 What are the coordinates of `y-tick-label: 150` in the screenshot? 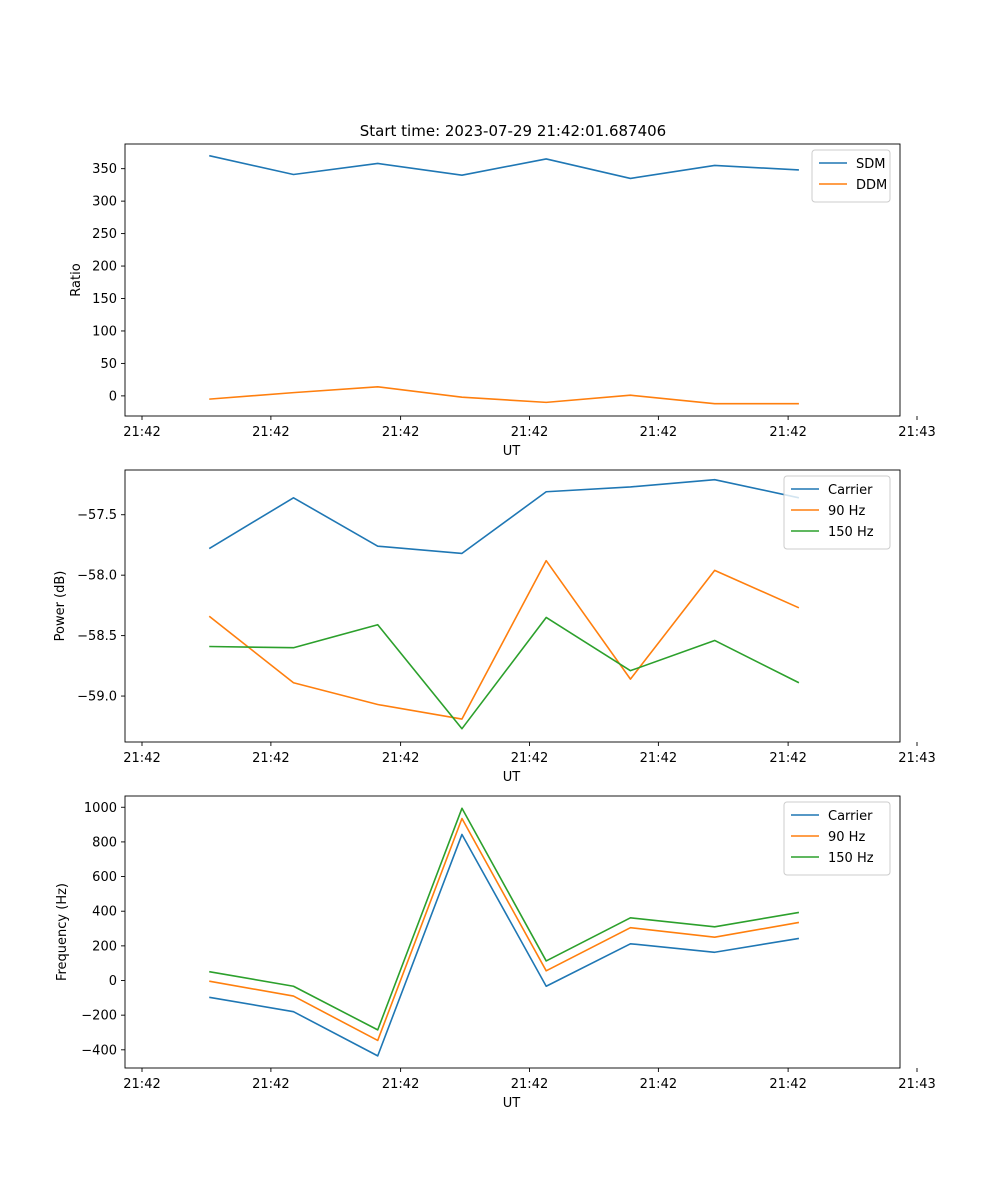 It's located at (104, 299).